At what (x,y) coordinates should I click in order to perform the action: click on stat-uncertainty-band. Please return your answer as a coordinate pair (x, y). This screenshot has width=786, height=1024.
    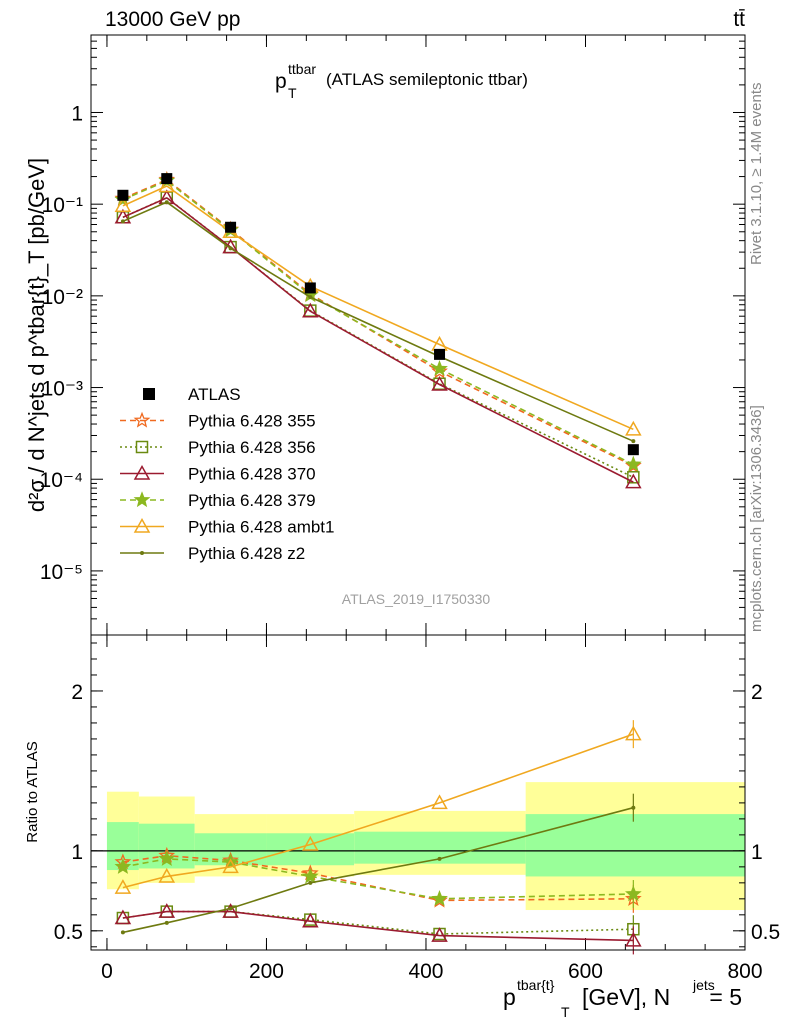
    Looking at the image, I should click on (635, 845).